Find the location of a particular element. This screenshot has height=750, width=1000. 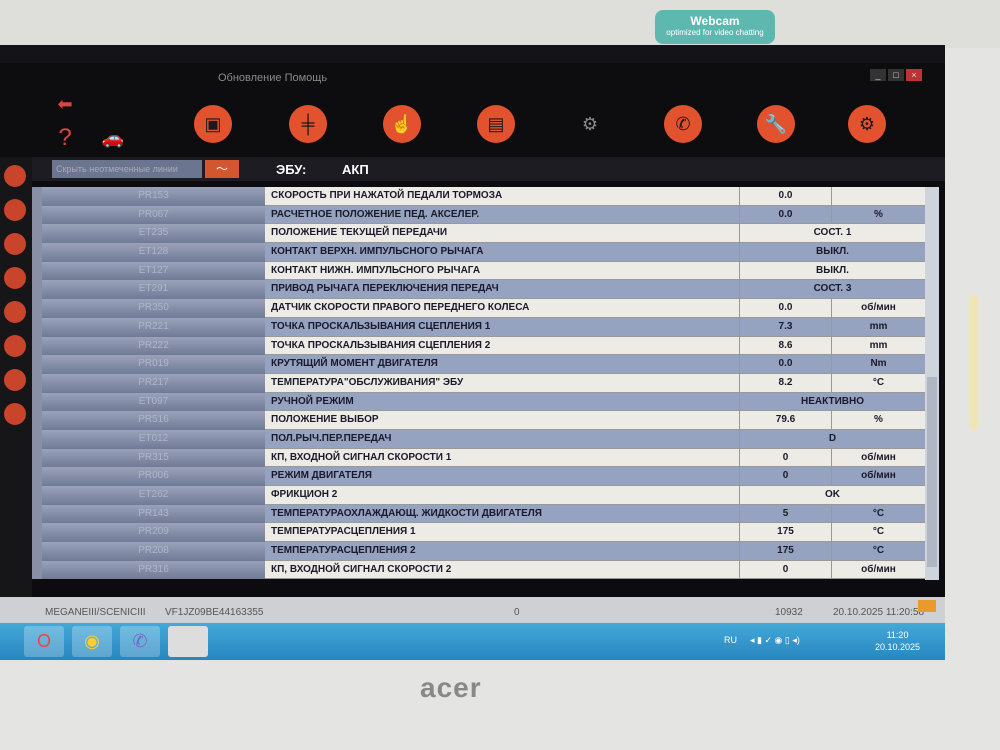

table-row: ET097 РУЧНОЙ РЕЖИМ НЕАКТИВНО is located at coordinates (478, 402).